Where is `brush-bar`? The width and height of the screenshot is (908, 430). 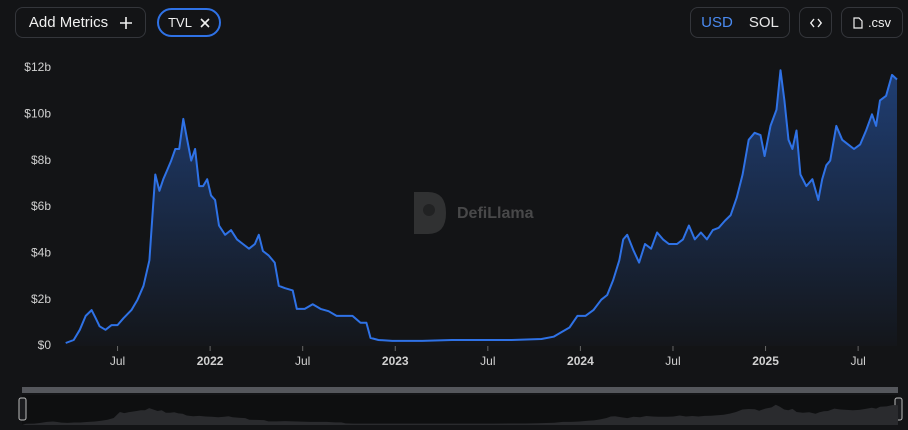 brush-bar is located at coordinates (460, 390).